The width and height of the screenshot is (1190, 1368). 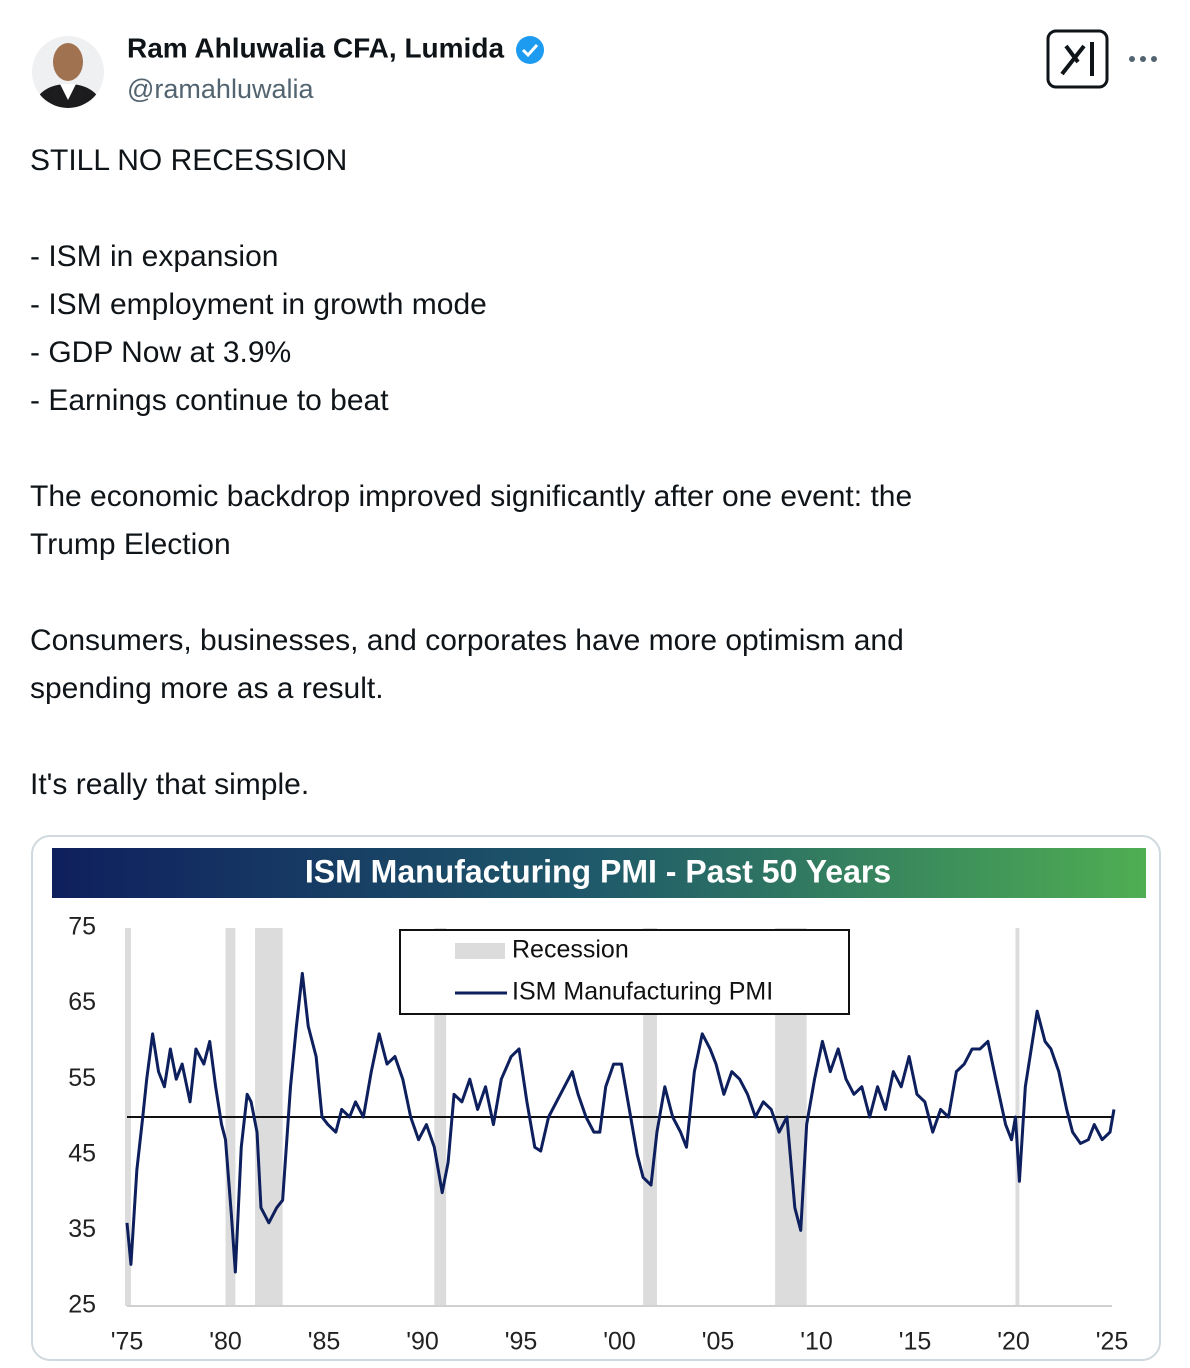 What do you see at coordinates (225, 1342) in the screenshot?
I see `x-tick-label: '80` at bounding box center [225, 1342].